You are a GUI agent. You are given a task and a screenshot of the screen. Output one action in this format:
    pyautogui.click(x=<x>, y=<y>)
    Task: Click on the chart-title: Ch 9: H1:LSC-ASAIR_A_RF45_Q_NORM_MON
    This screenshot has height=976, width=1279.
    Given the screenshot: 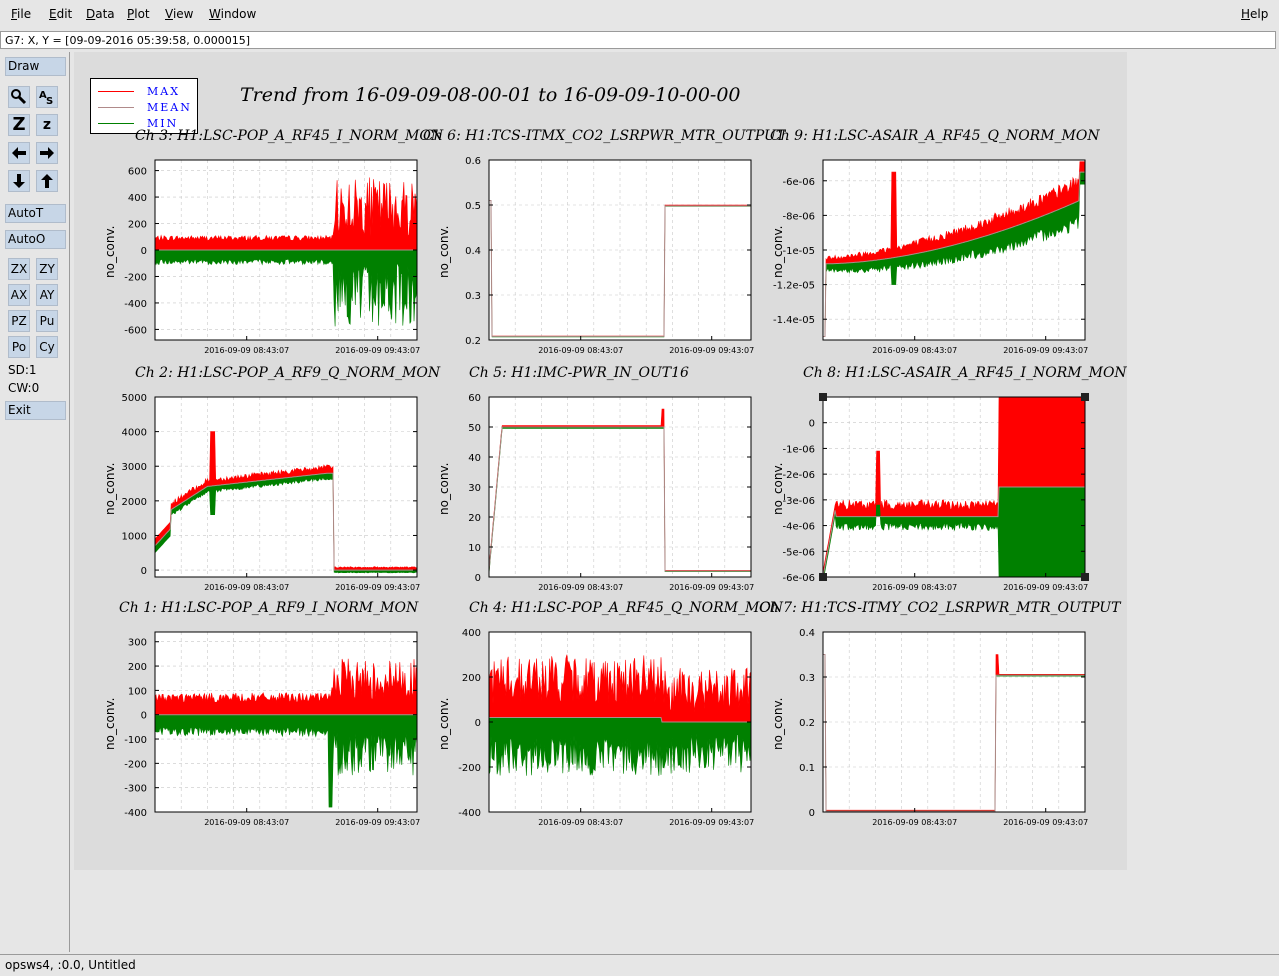 What is the action you would take?
    pyautogui.click(x=935, y=136)
    